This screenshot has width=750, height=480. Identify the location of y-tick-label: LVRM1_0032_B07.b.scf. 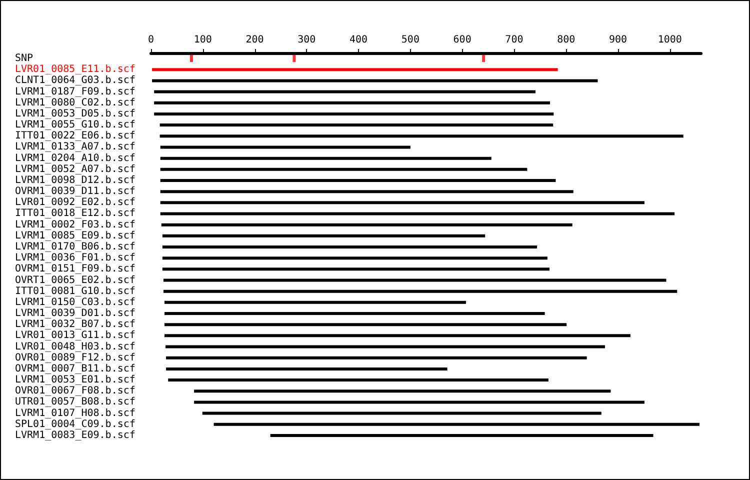
(75, 324).